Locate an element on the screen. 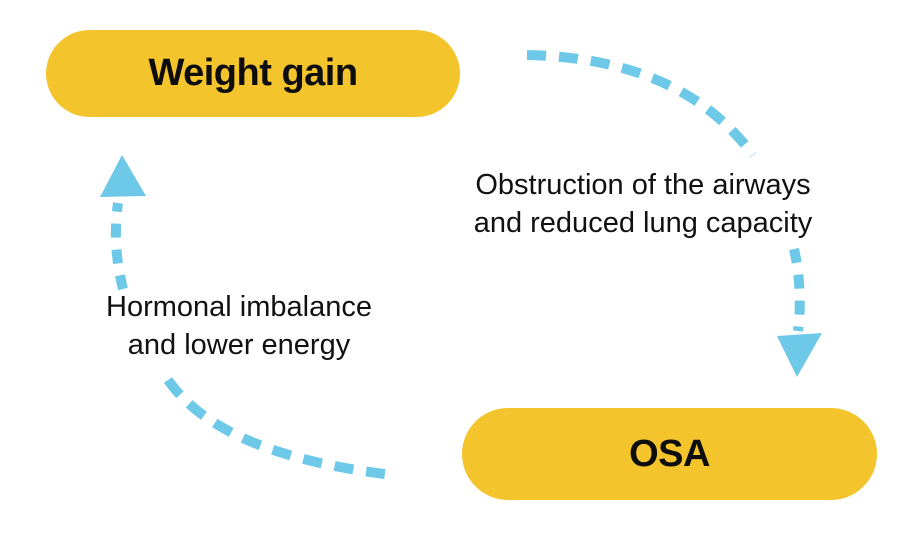 The width and height of the screenshot is (906, 538). node-osa: OSA is located at coordinates (669, 454).